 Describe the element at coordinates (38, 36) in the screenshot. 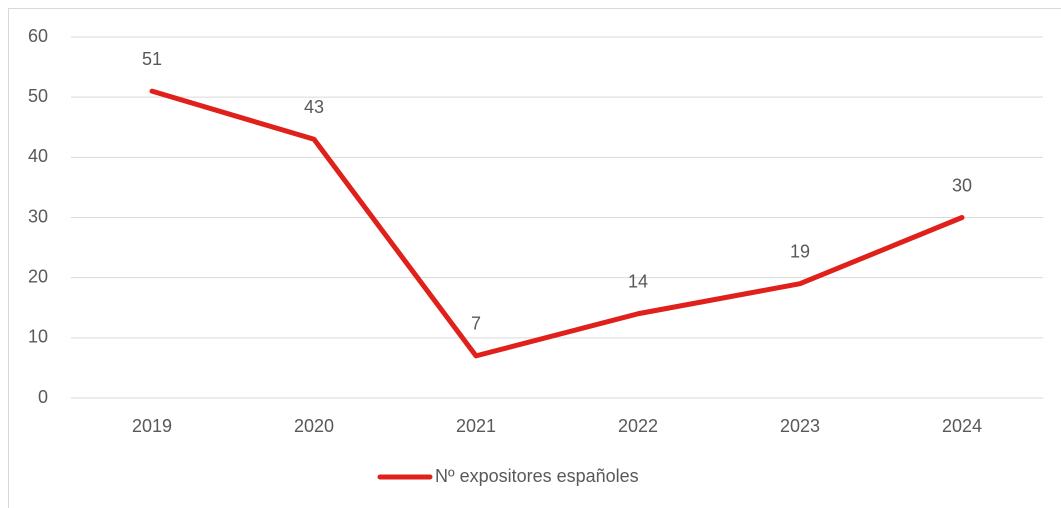

I see `y-tick-label: 60` at that location.